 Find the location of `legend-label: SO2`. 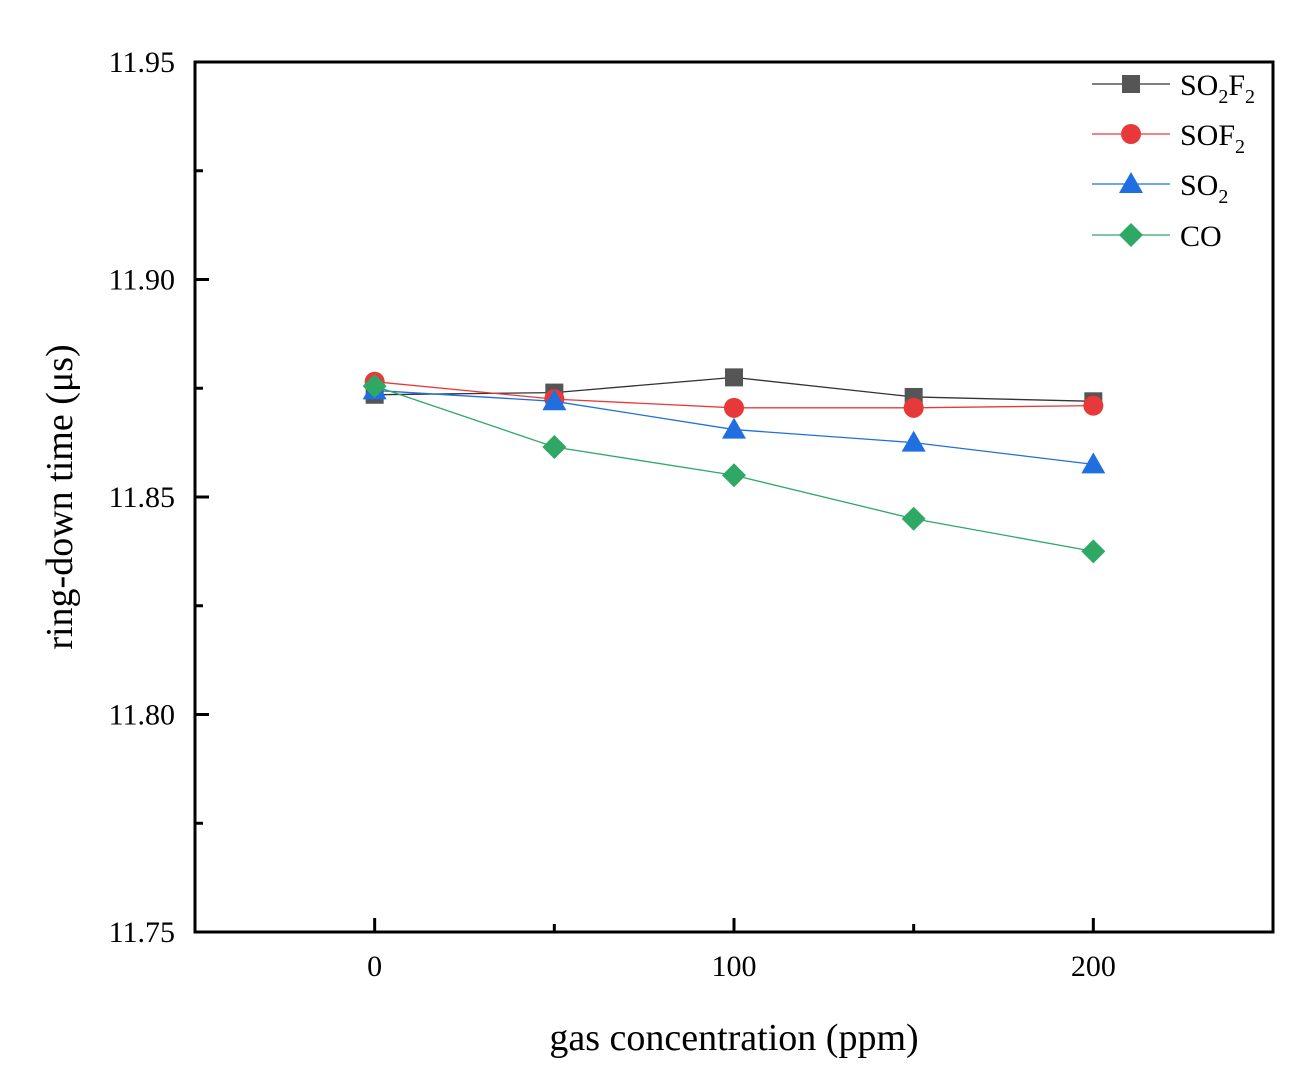

legend-label: SO2 is located at coordinates (1204, 188).